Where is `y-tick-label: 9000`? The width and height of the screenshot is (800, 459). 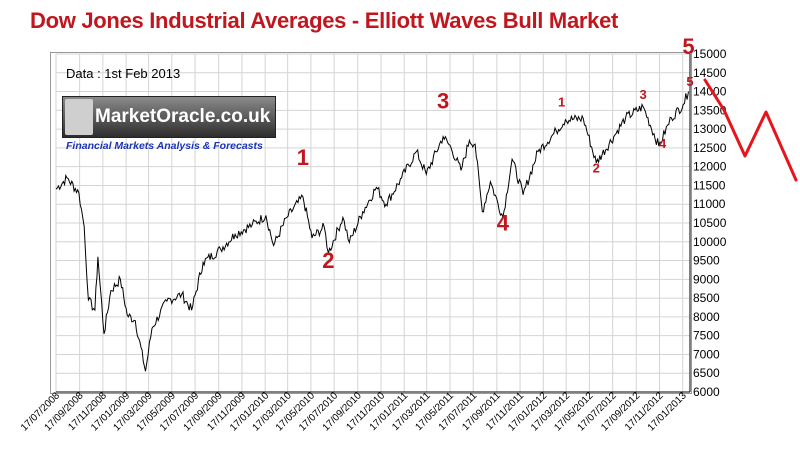
y-tick-label: 9000 is located at coordinates (706, 279).